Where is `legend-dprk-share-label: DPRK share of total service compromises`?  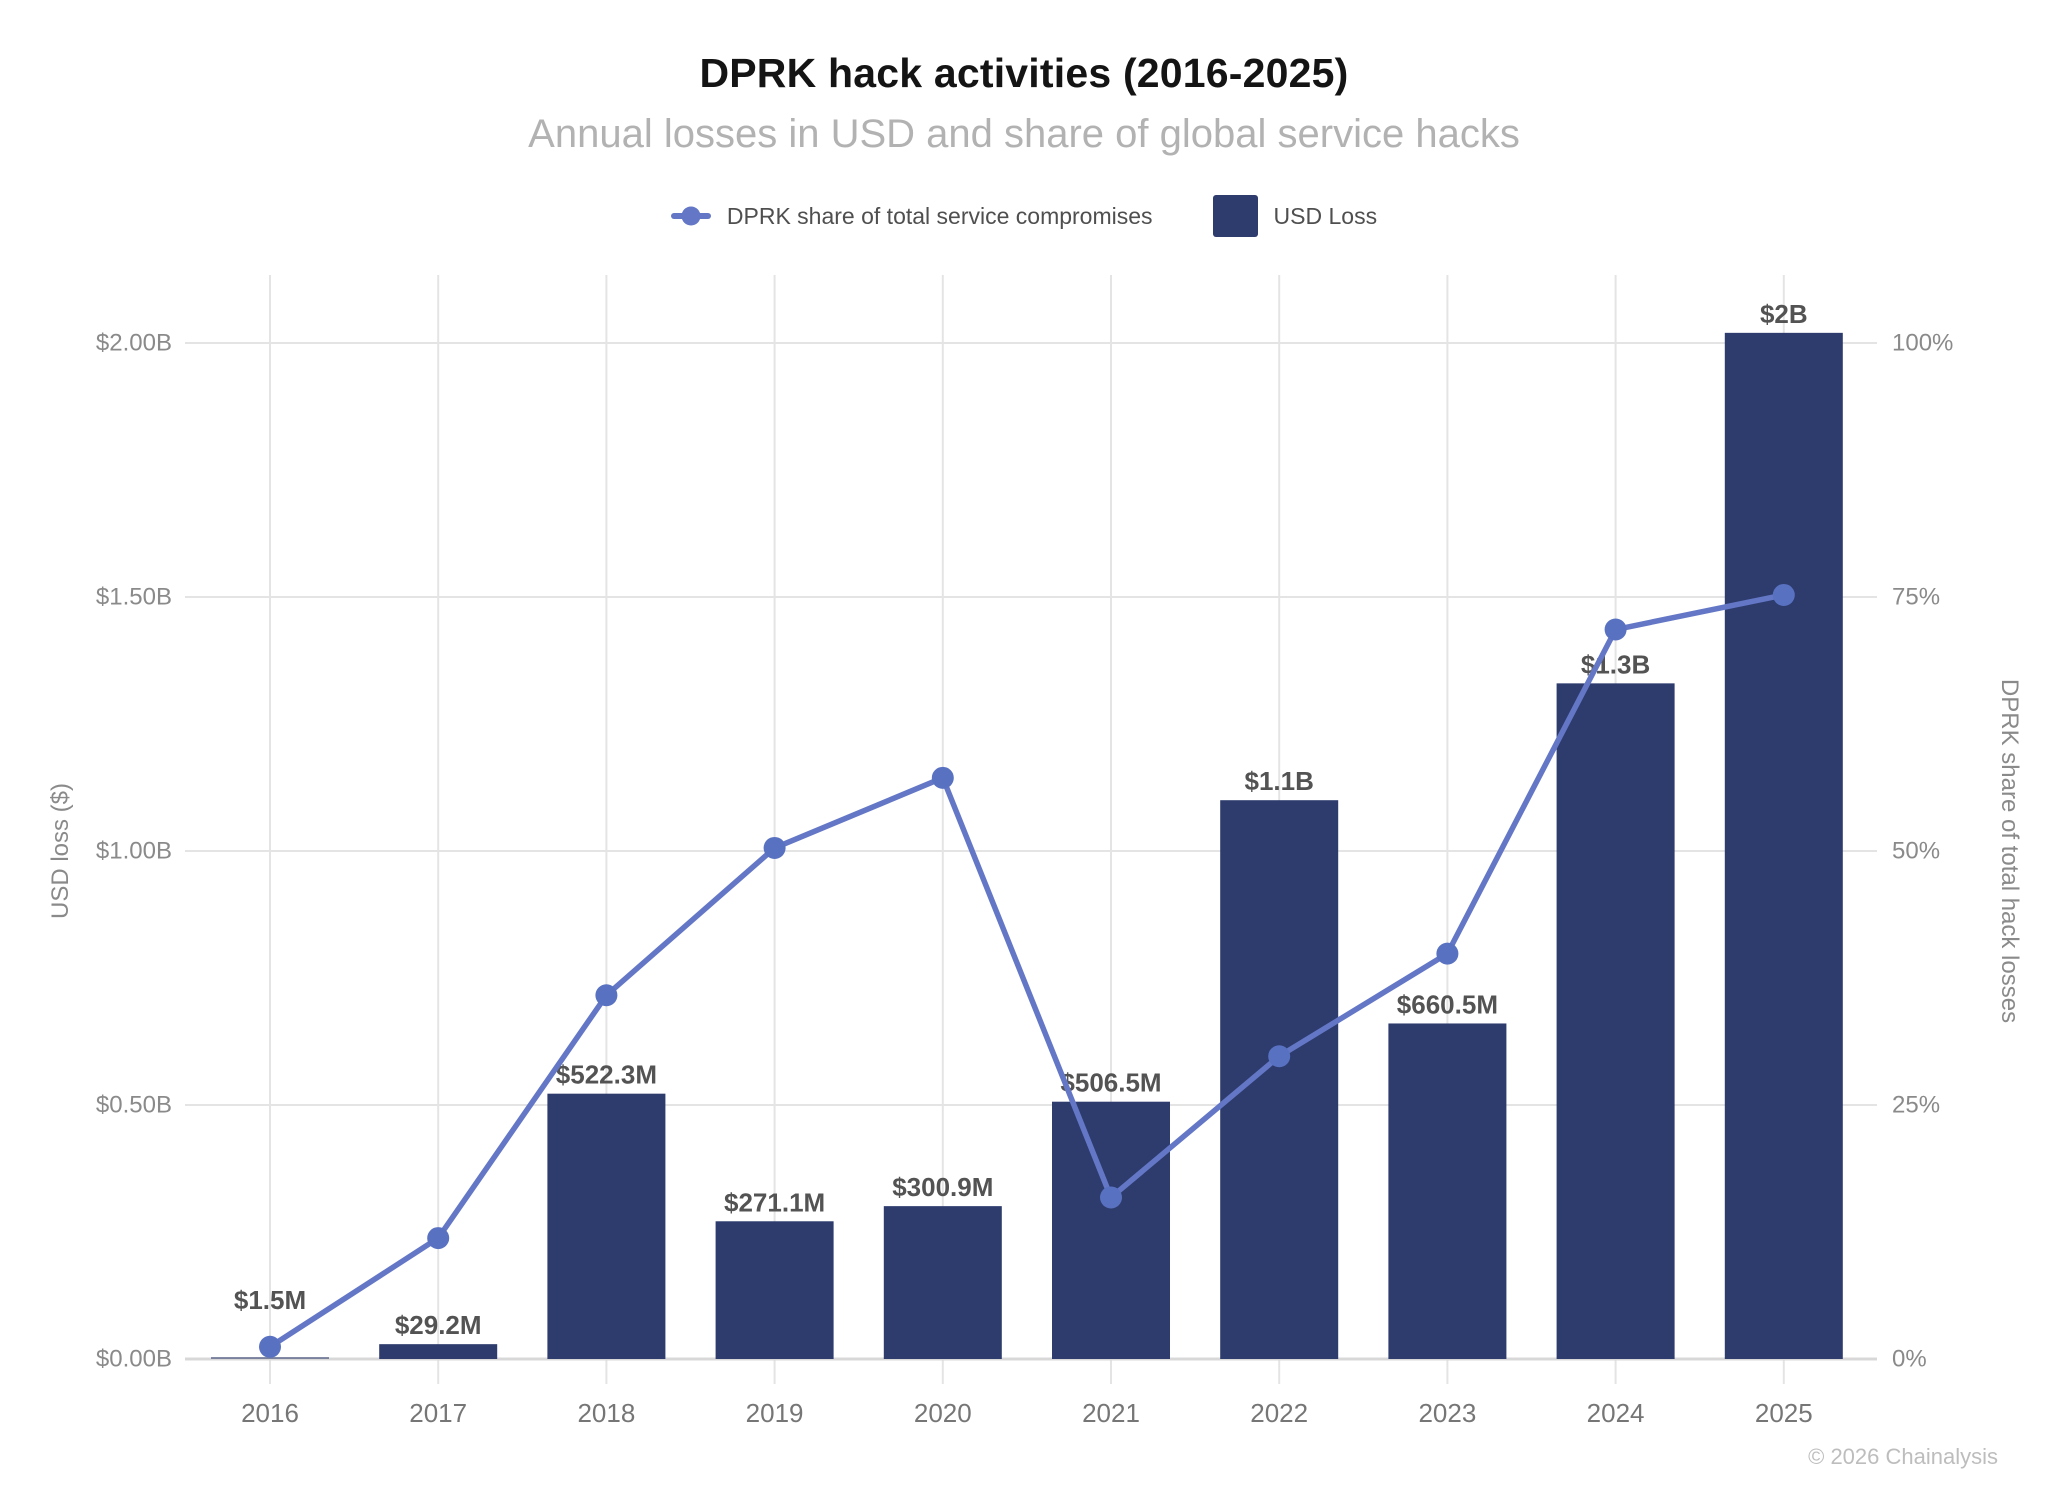 legend-dprk-share-label: DPRK share of total service compromises is located at coordinates (939, 215).